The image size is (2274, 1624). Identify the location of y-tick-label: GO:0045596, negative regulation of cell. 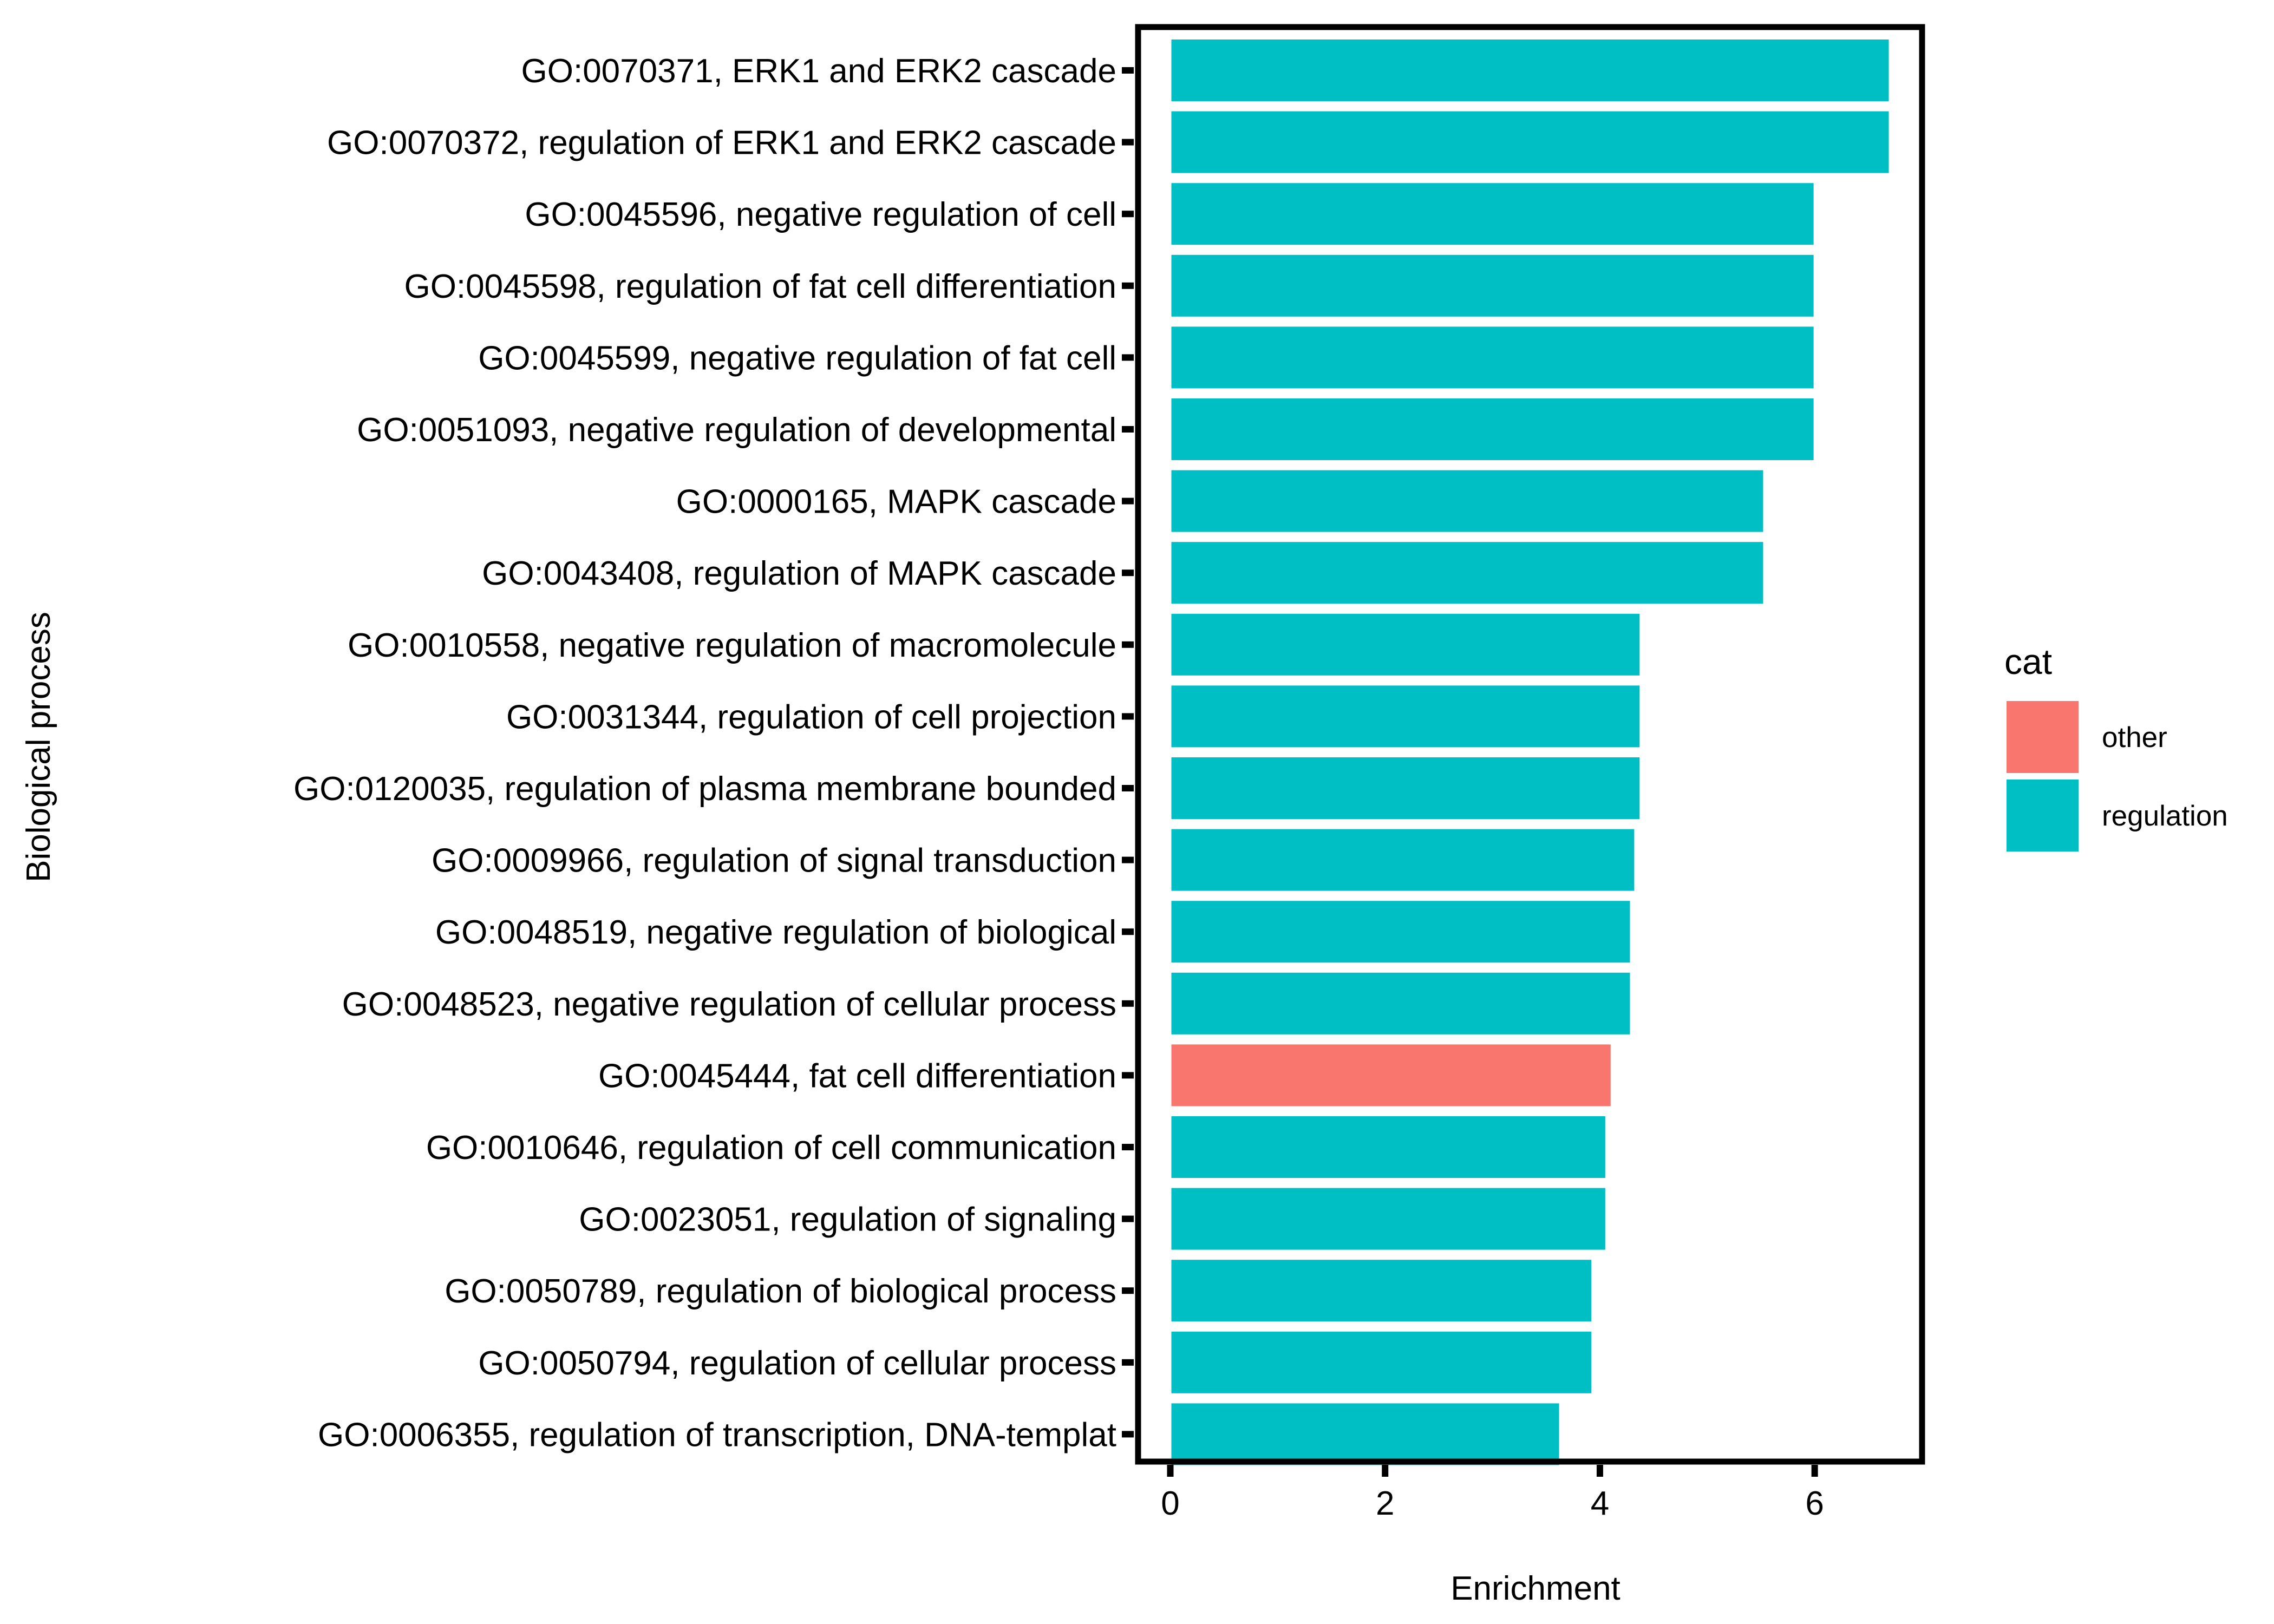
(821, 214).